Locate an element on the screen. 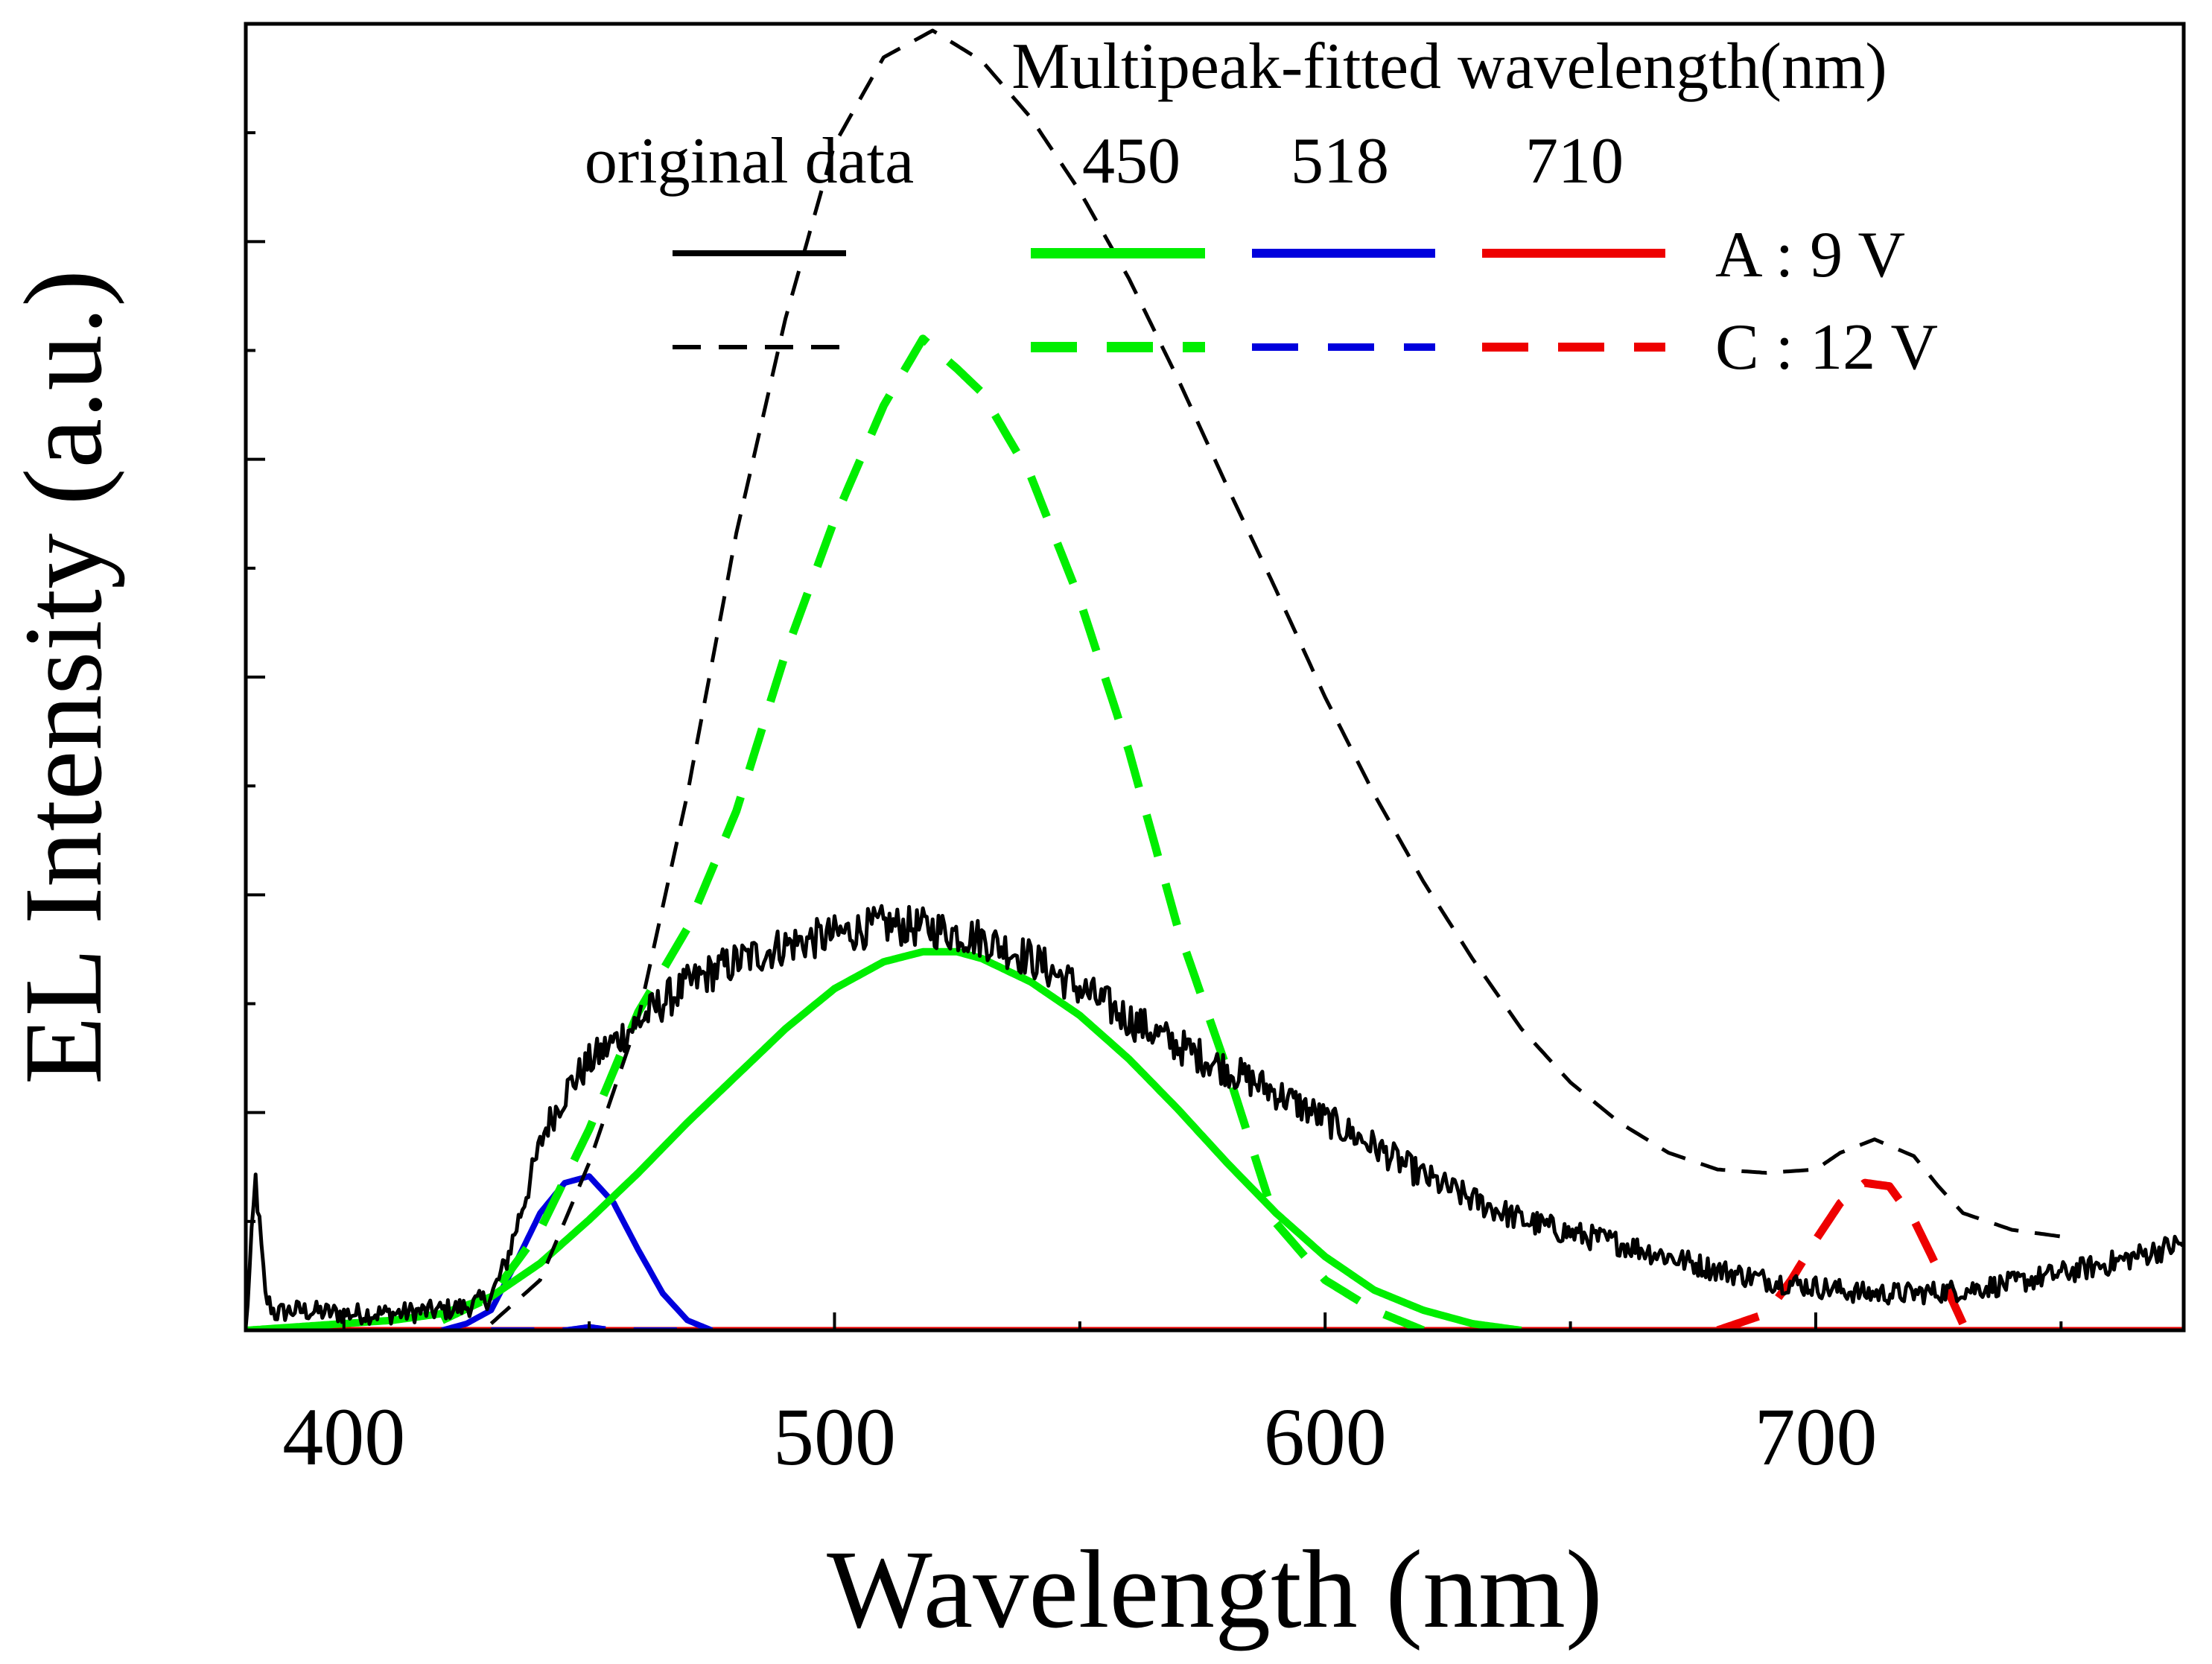  series-line-a-fit518 is located at coordinates (577, 1251).